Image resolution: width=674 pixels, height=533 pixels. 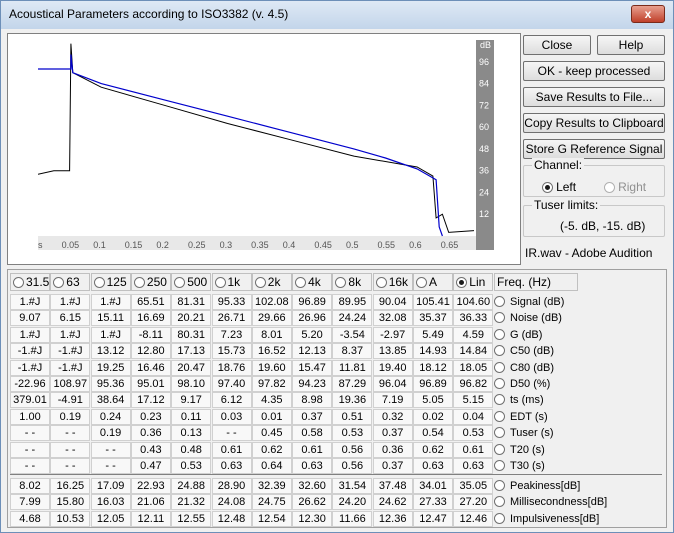 I want to click on table-cell: 0.24, so click(x=110, y=416).